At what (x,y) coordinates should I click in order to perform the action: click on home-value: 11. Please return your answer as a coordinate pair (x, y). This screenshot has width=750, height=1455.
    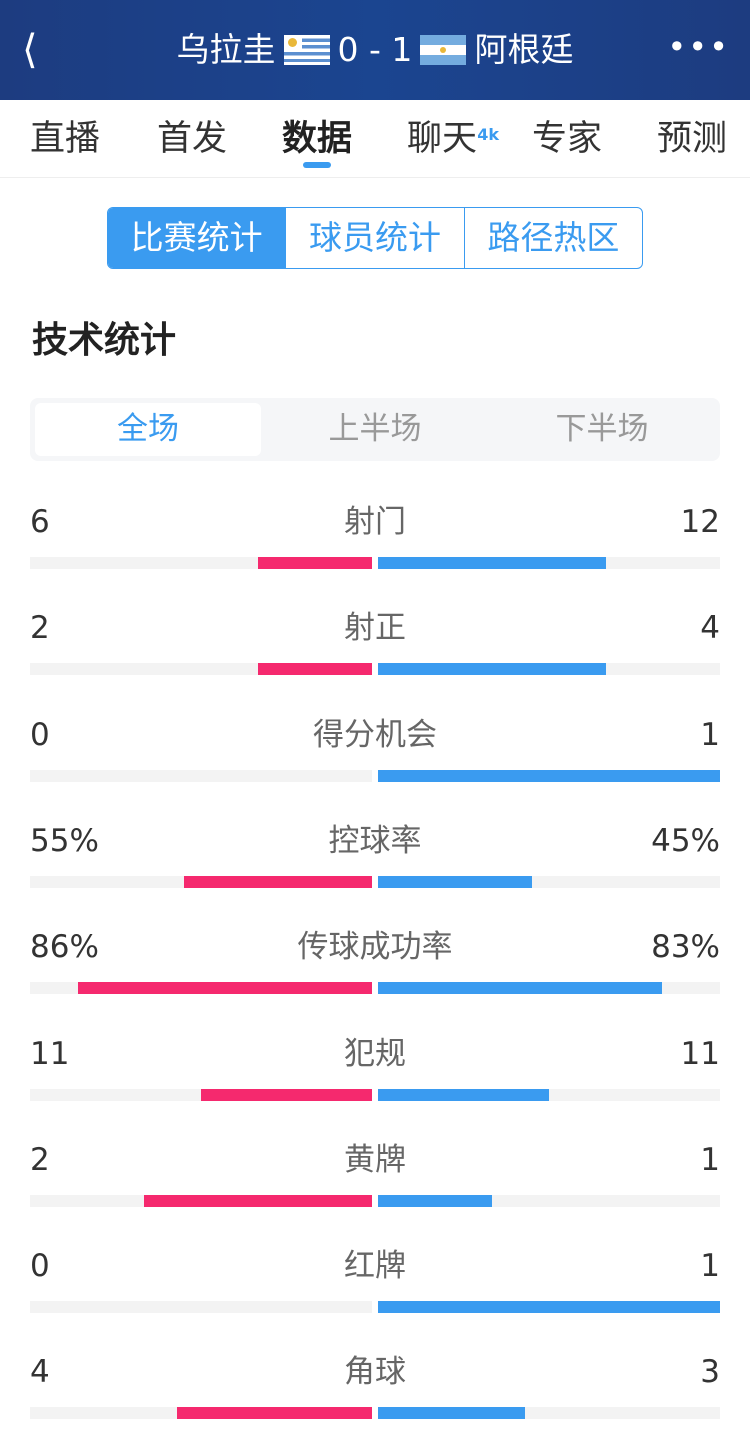
    Looking at the image, I should click on (50, 1053).